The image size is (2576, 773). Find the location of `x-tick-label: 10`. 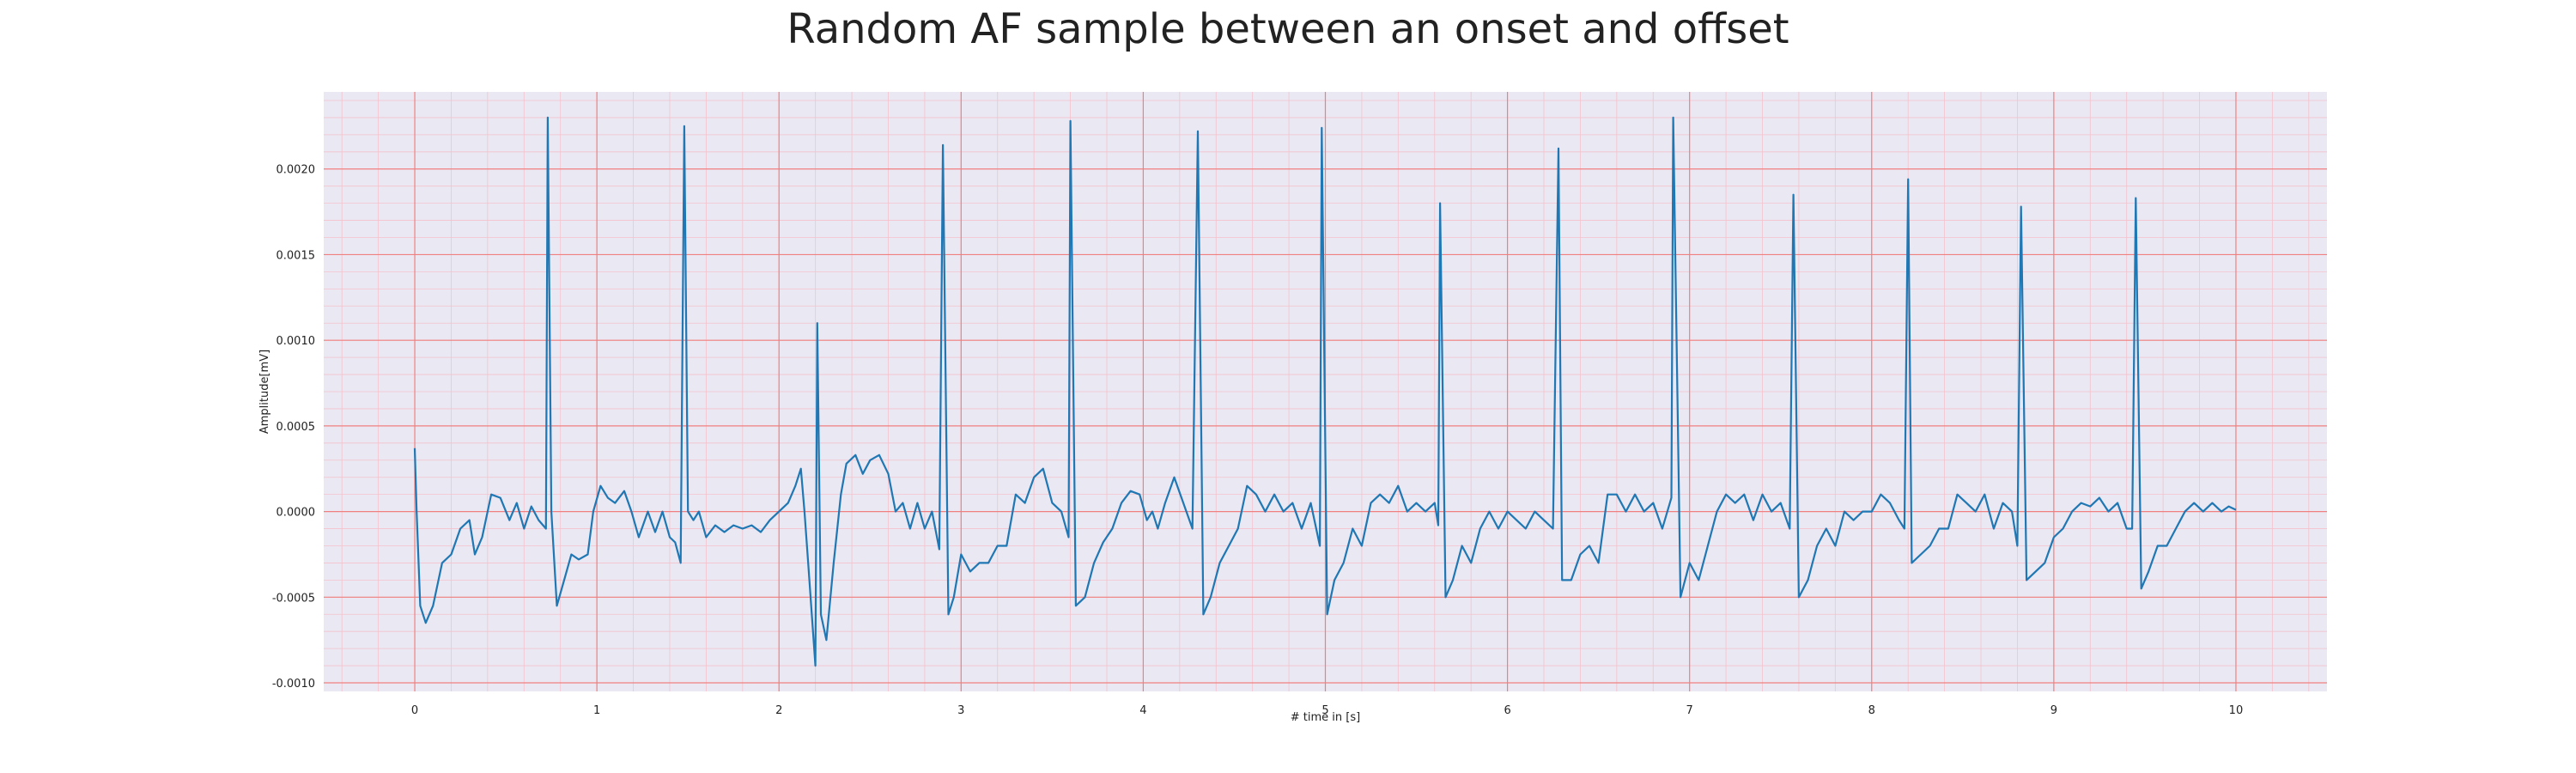

x-tick-label: 10 is located at coordinates (2236, 710).